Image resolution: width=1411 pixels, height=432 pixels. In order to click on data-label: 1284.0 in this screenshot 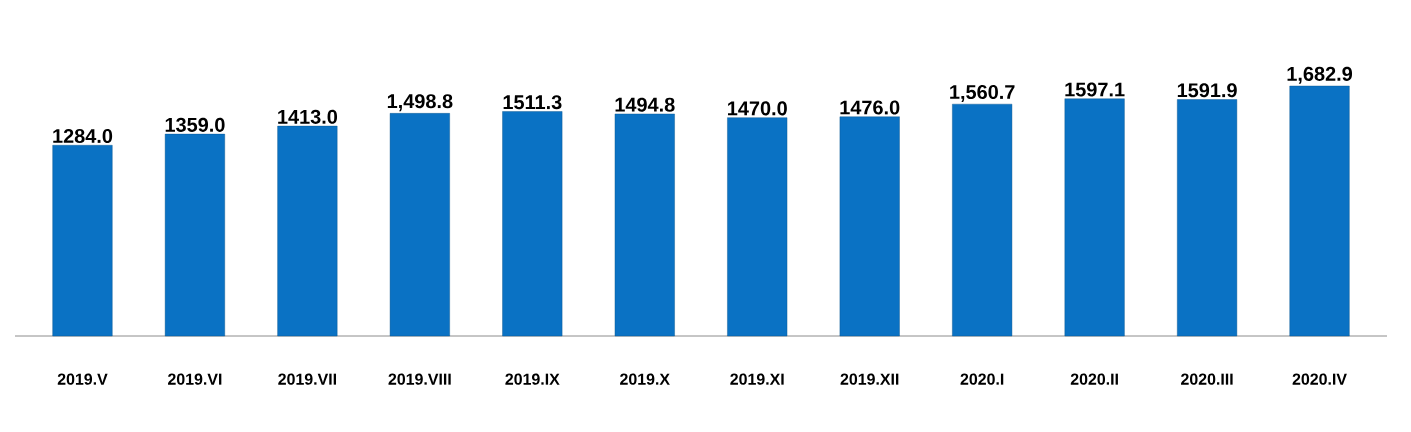, I will do `click(83, 136)`.